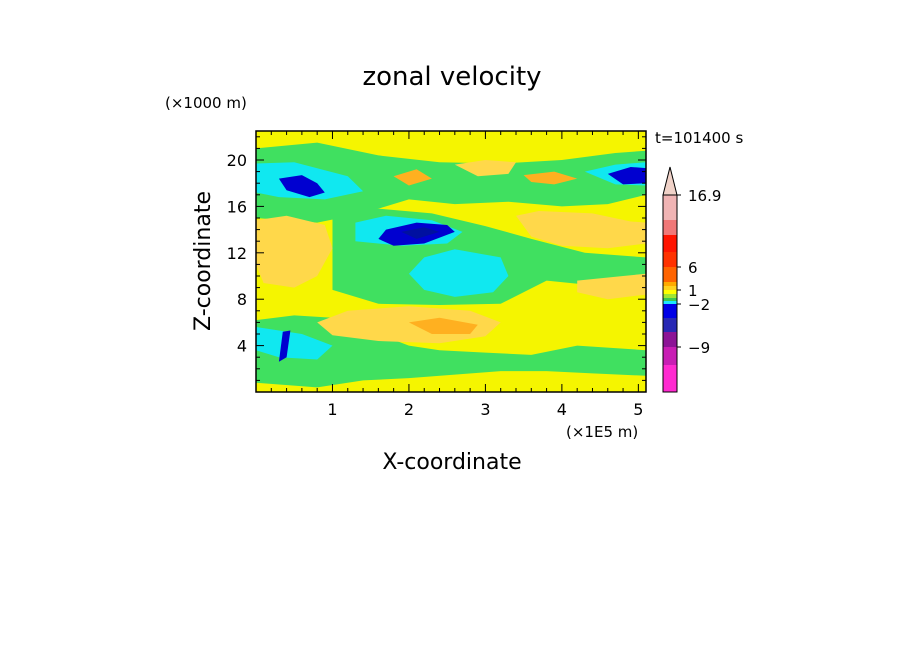  What do you see at coordinates (693, 268) in the screenshot?
I see `colorbar-tick-label: 6` at bounding box center [693, 268].